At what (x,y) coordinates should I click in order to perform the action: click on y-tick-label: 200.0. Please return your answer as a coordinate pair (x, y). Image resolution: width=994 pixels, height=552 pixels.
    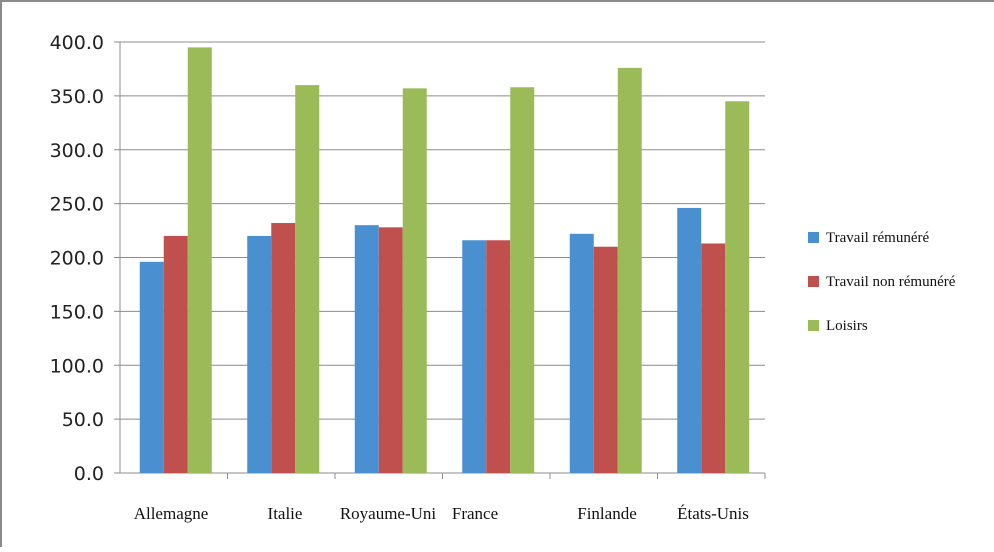
    Looking at the image, I should click on (77, 259).